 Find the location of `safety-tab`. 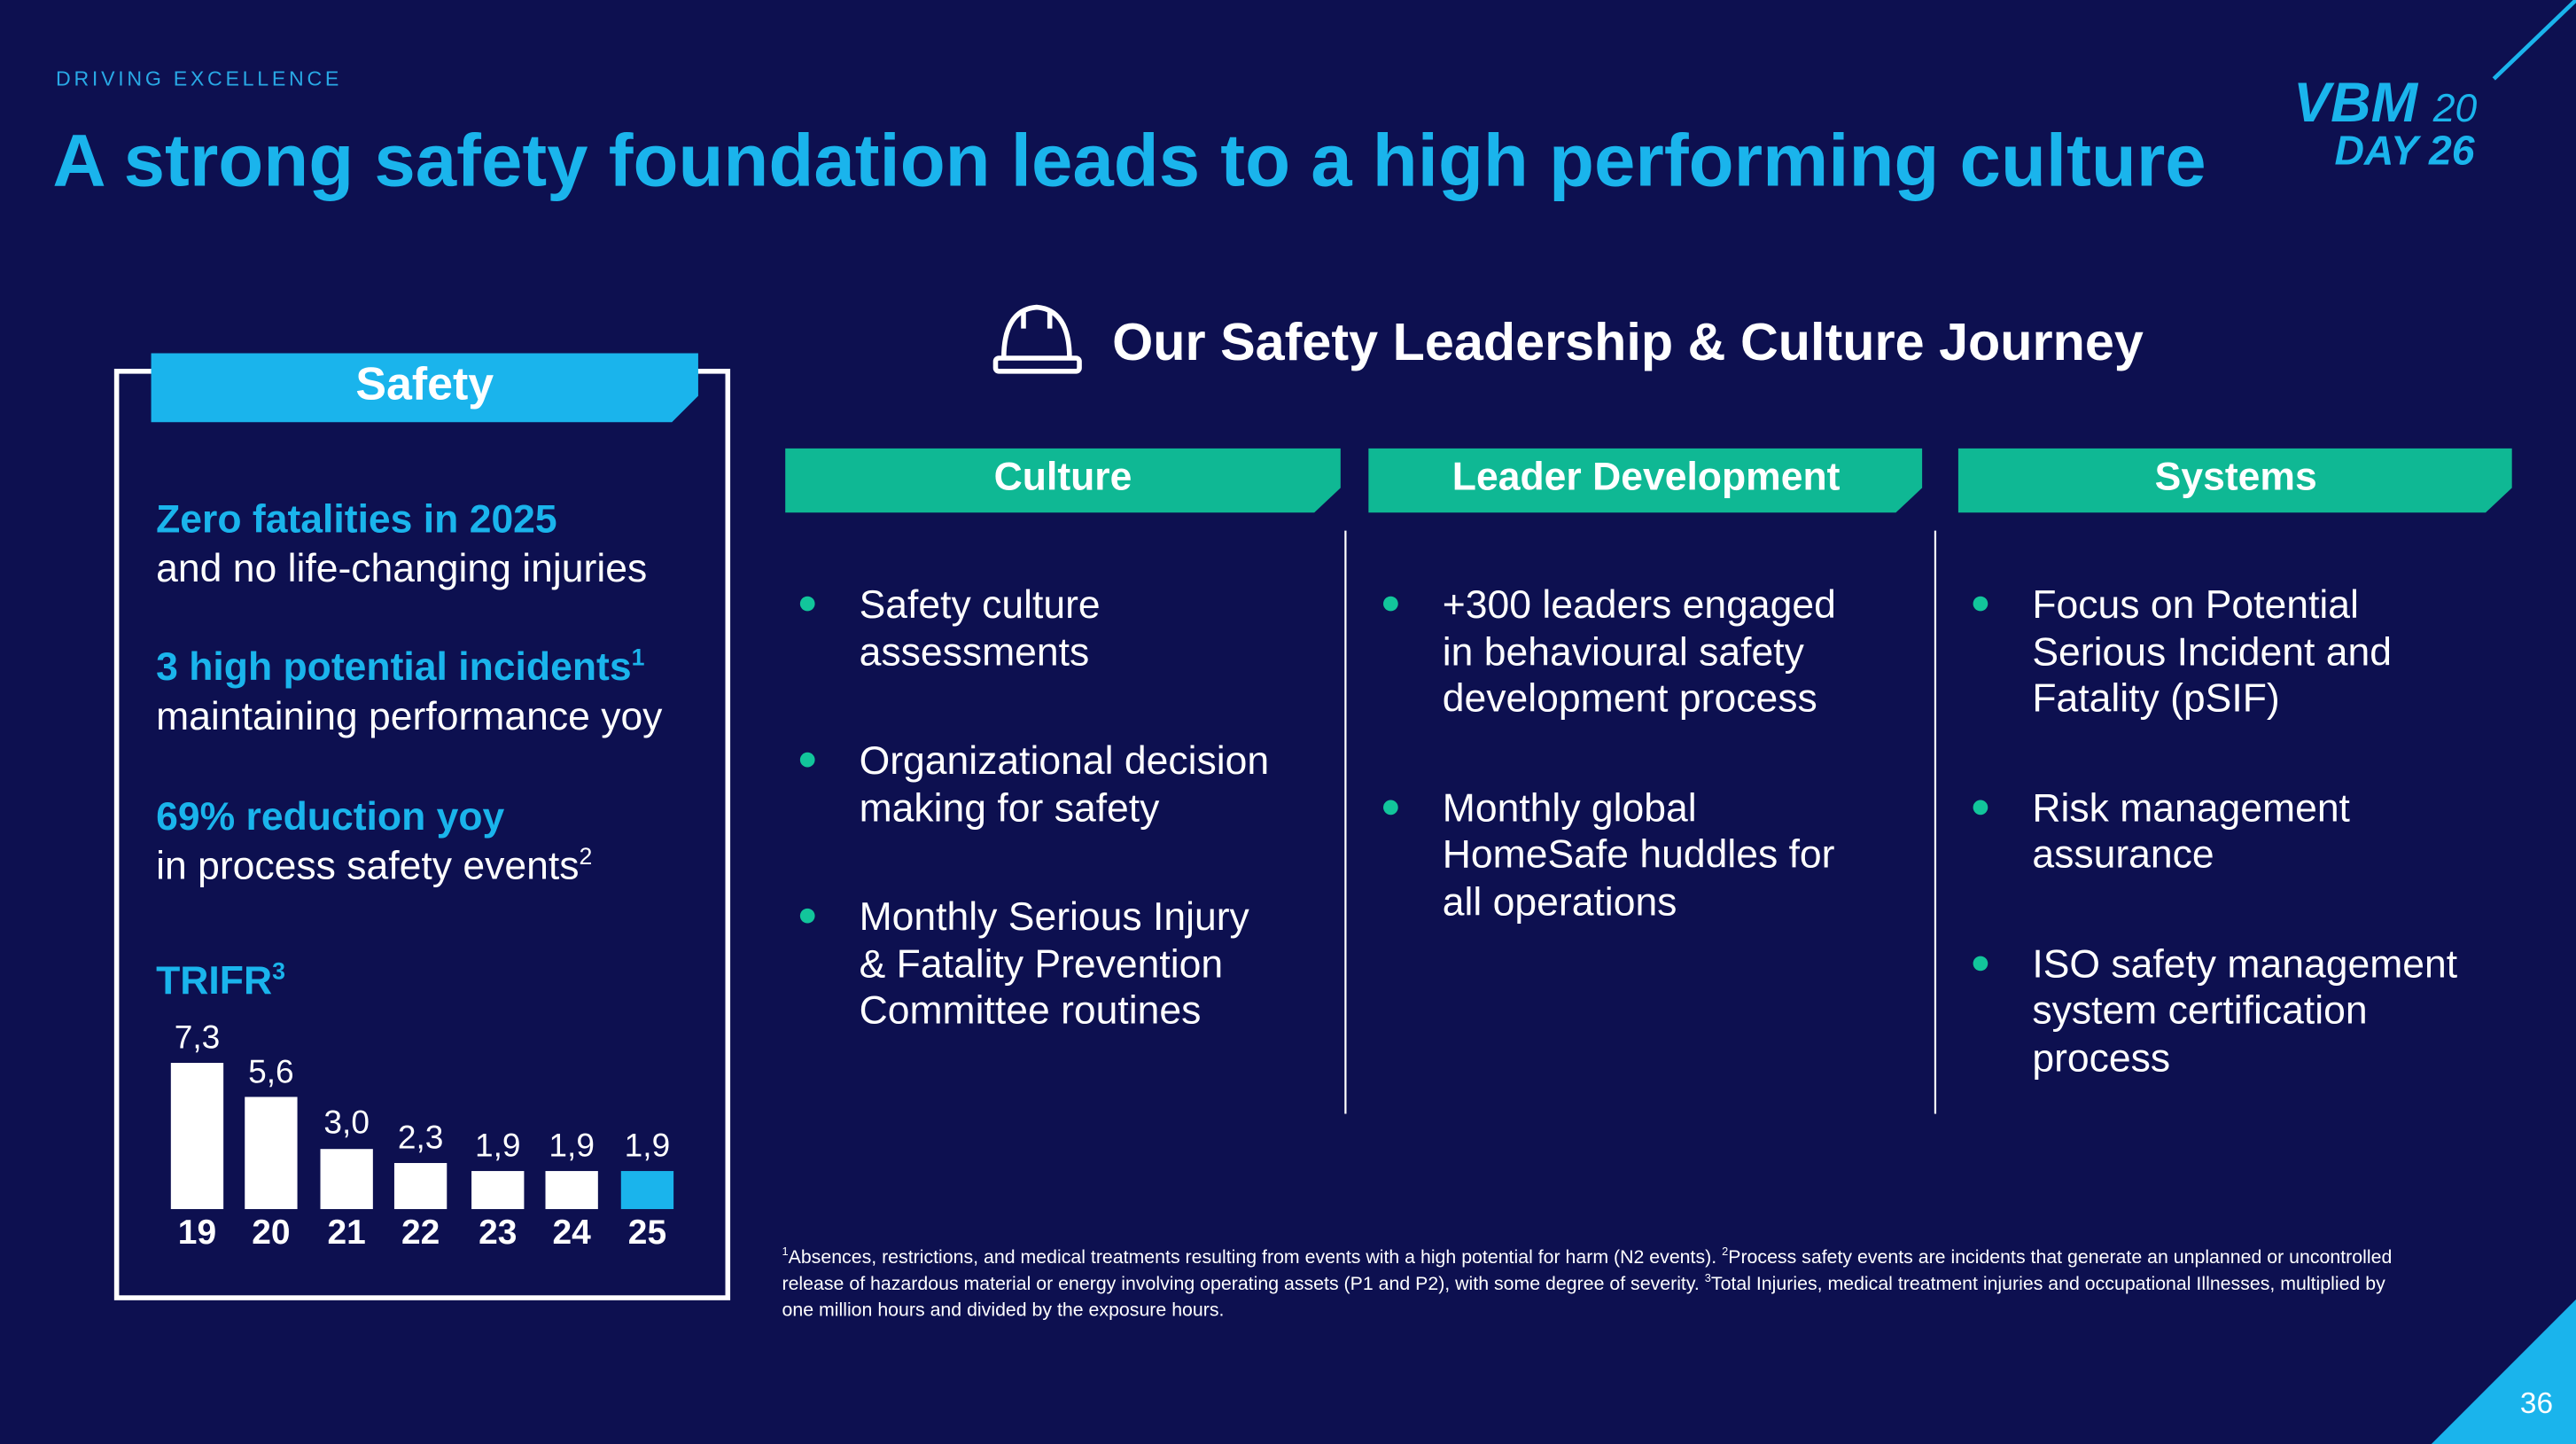

safety-tab is located at coordinates (425, 388).